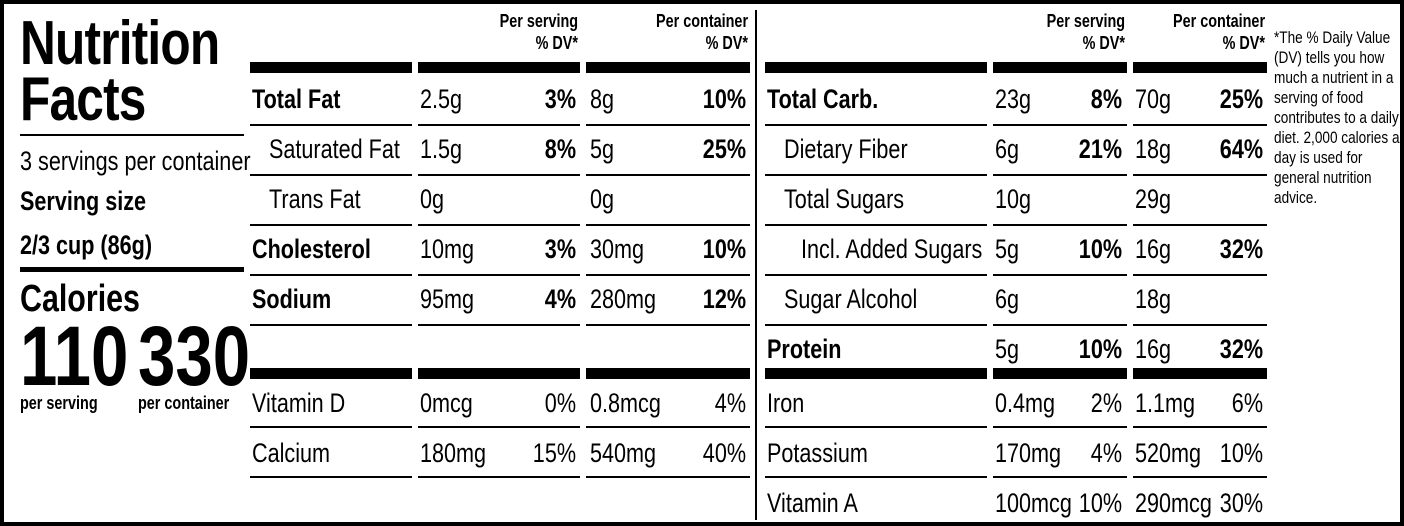 This screenshot has height=526, width=1404. I want to click on container-amount: 0g, so click(602, 199).